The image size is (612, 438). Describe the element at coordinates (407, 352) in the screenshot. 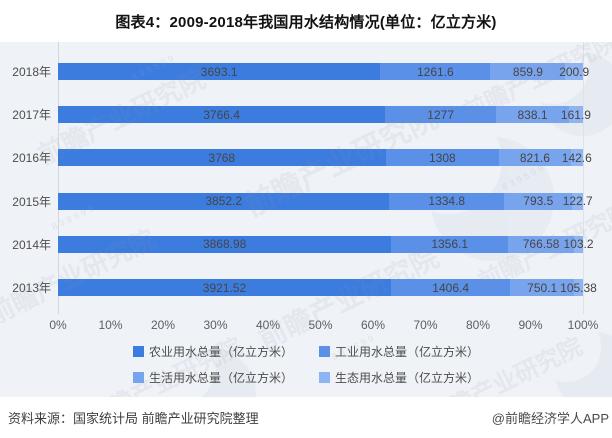

I see `legend-label: 工业用水总量（亿立方米）` at that location.